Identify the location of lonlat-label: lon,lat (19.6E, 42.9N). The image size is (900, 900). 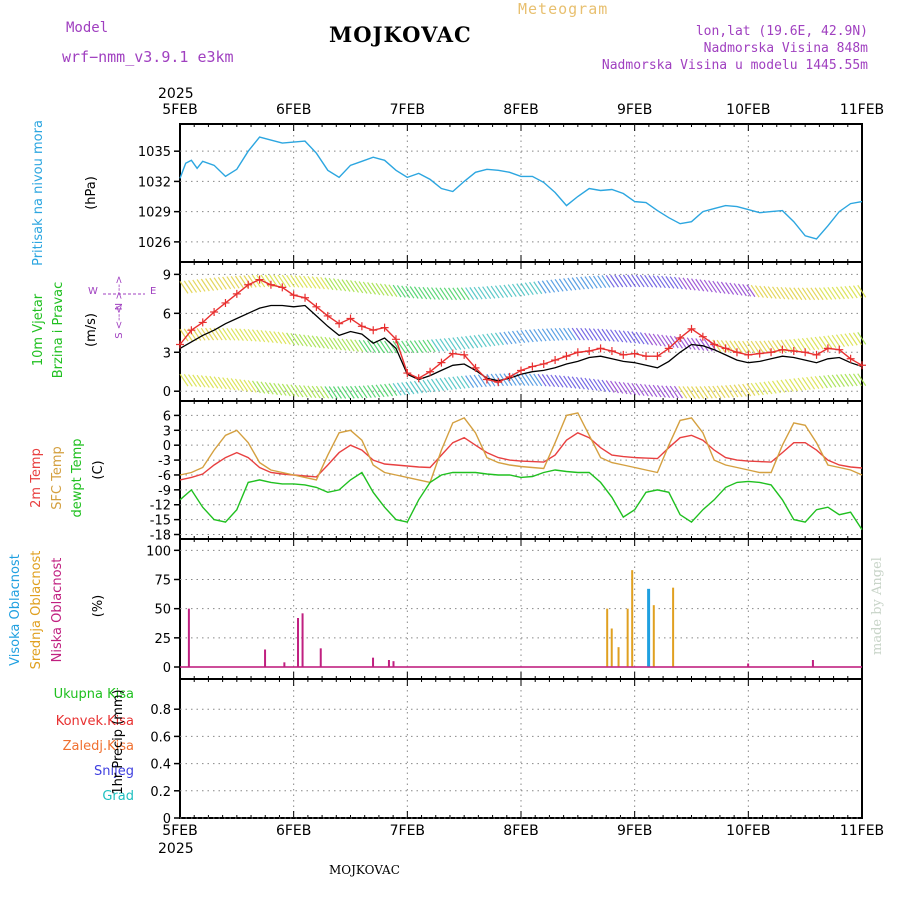
(781, 31).